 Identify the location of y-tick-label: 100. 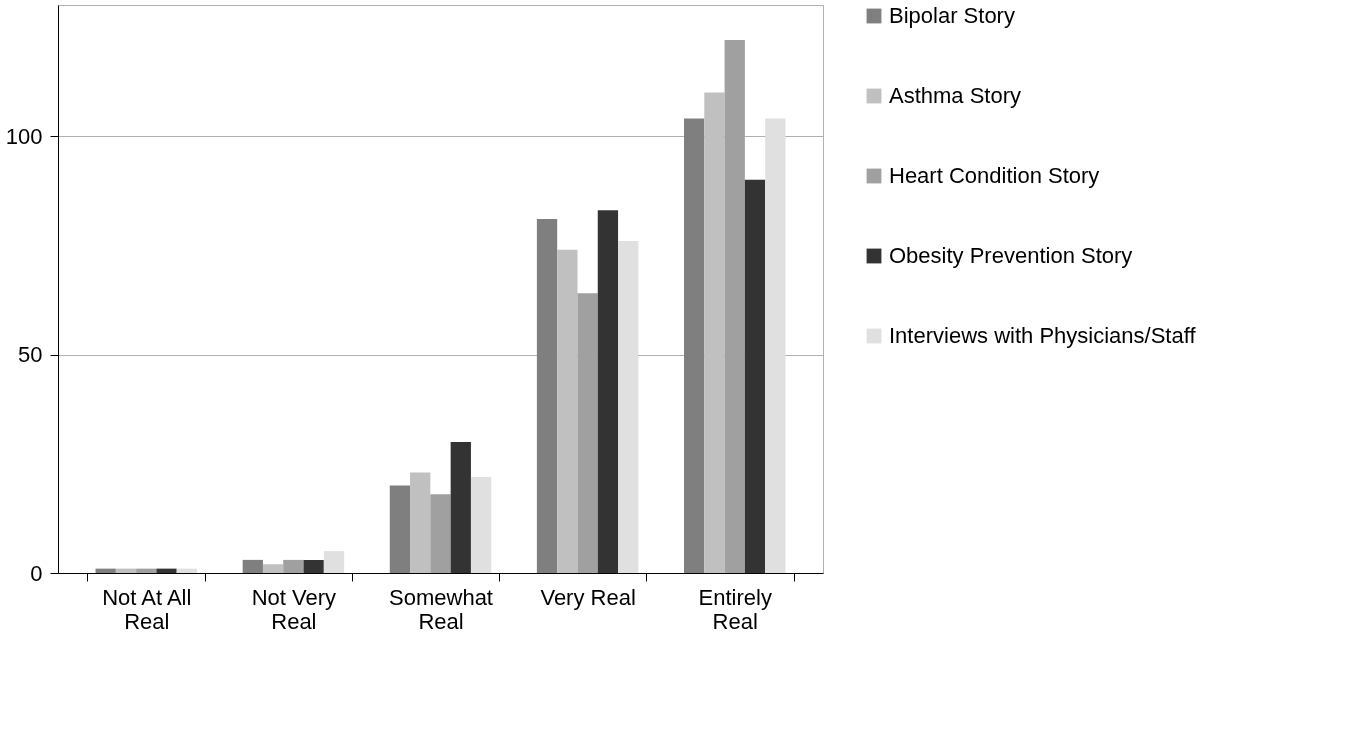
(24, 136).